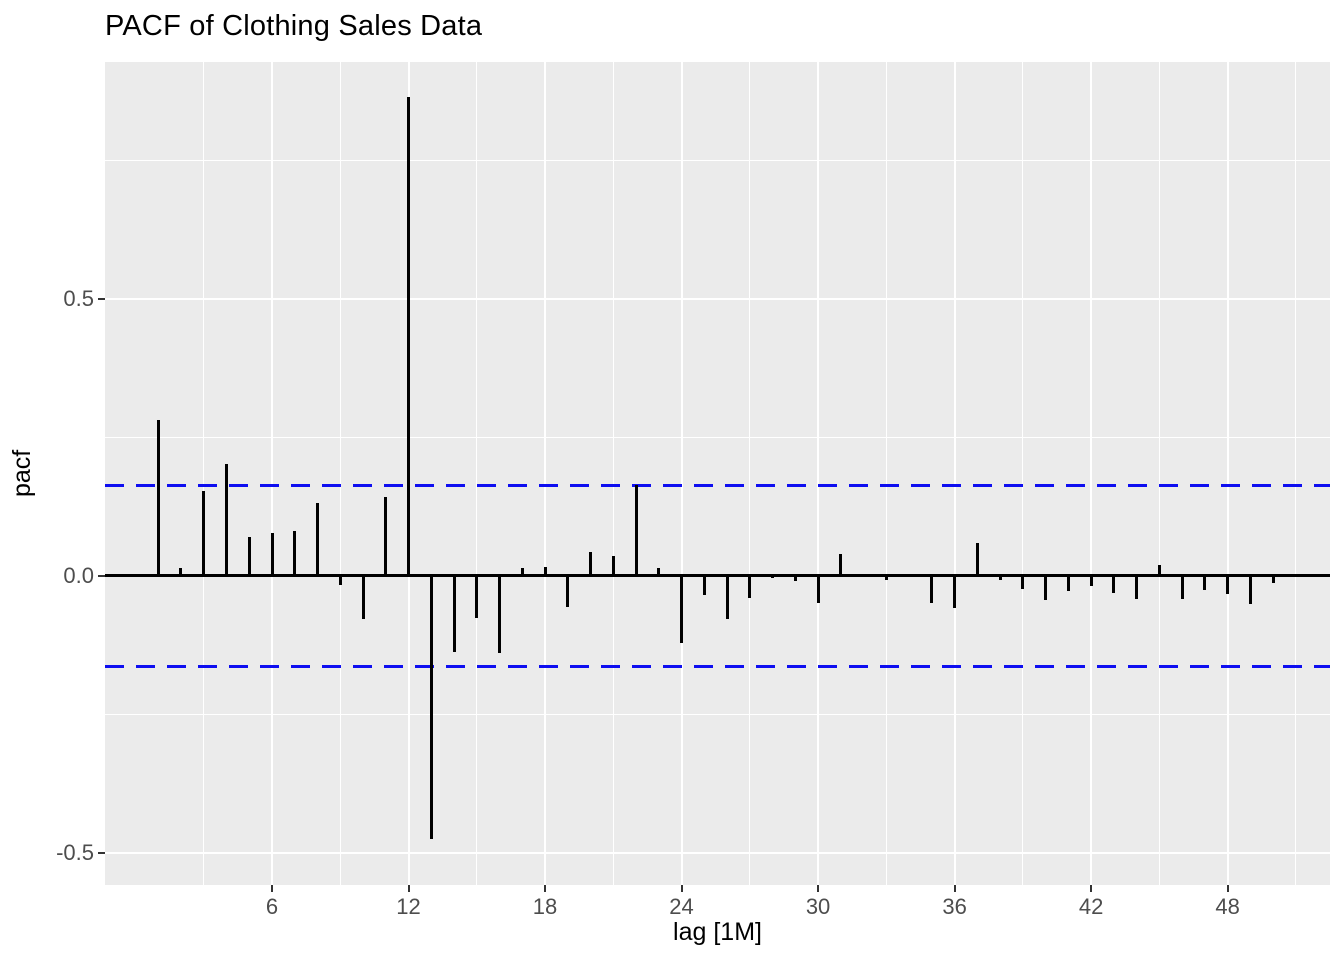 The width and height of the screenshot is (1344, 960). I want to click on x-tick-label: 42, so click(1091, 906).